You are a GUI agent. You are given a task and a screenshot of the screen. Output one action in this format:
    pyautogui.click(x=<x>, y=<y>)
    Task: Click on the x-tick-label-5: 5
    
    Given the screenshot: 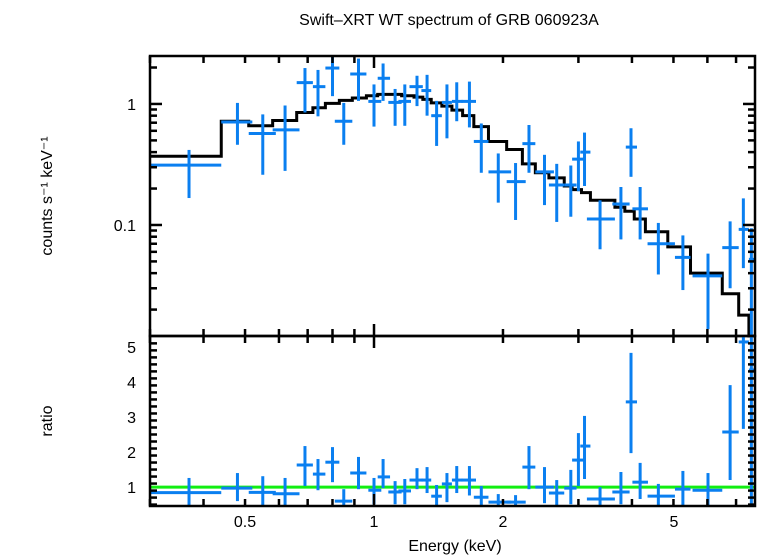 What is the action you would take?
    pyautogui.click(x=674, y=522)
    